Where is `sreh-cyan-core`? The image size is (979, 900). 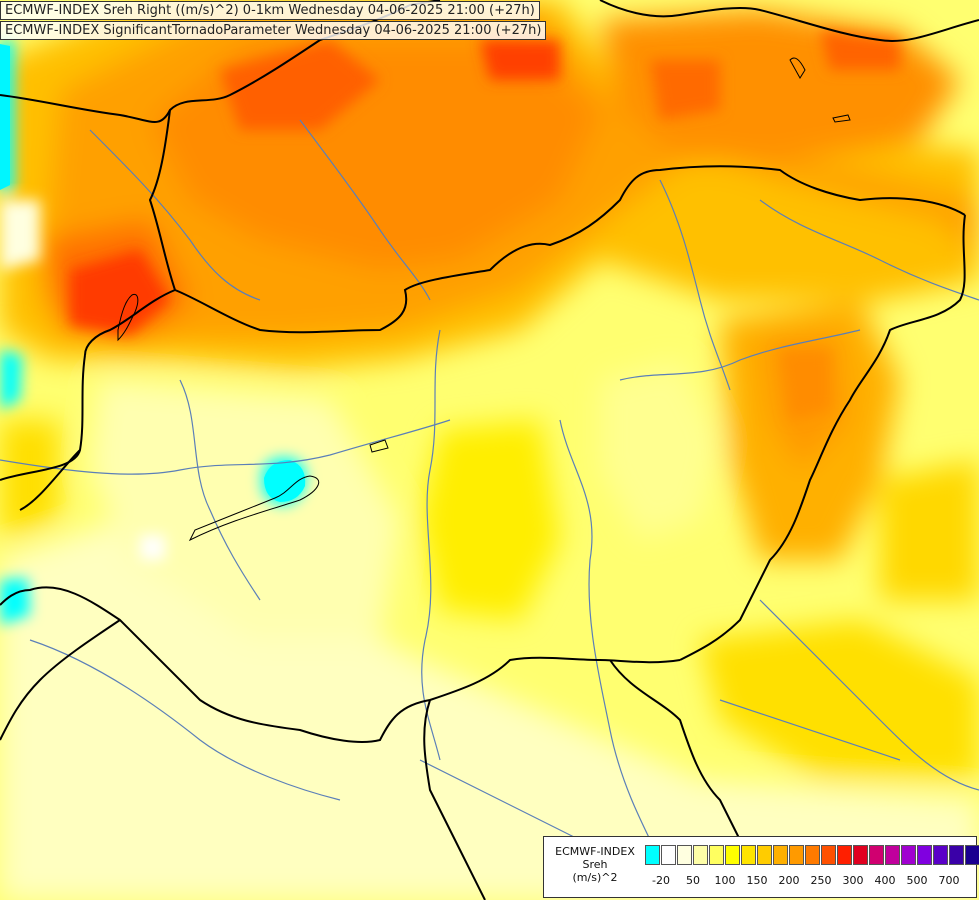
sreh-cyan-core is located at coordinates (285, 481).